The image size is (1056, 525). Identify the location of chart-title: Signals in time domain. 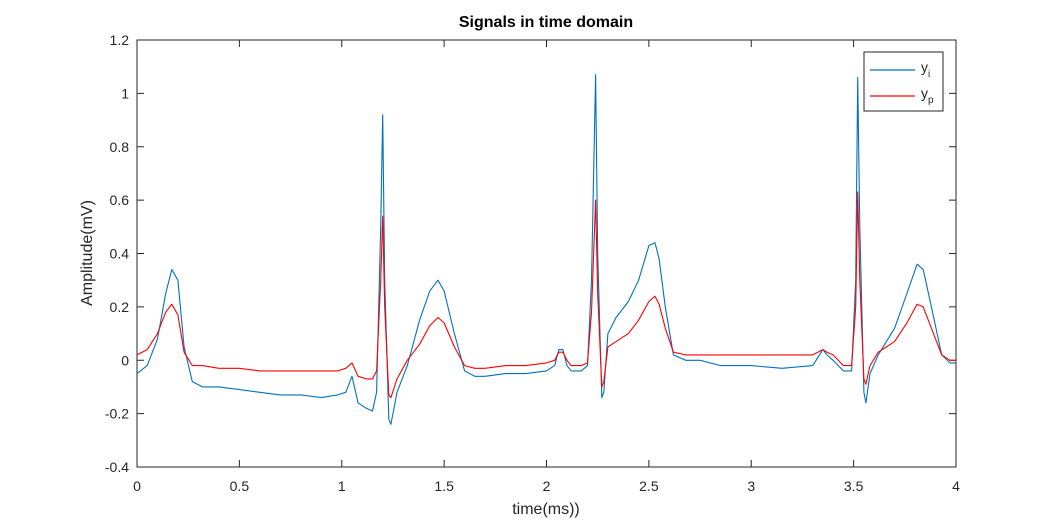
(546, 22).